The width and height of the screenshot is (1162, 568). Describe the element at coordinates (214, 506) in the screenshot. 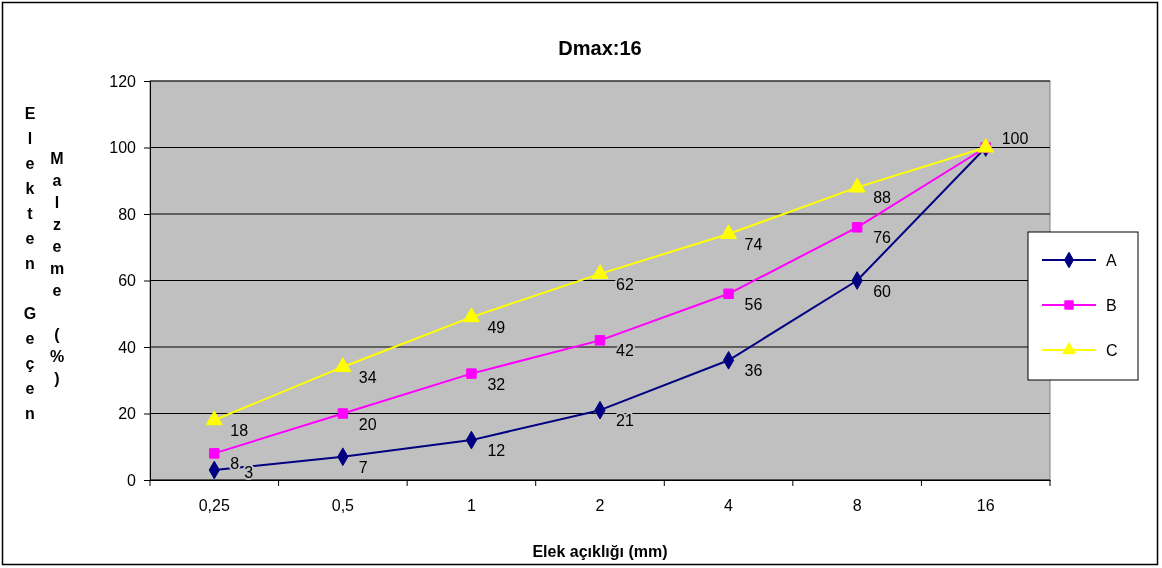

I see `x-tick-label: 0,25` at that location.